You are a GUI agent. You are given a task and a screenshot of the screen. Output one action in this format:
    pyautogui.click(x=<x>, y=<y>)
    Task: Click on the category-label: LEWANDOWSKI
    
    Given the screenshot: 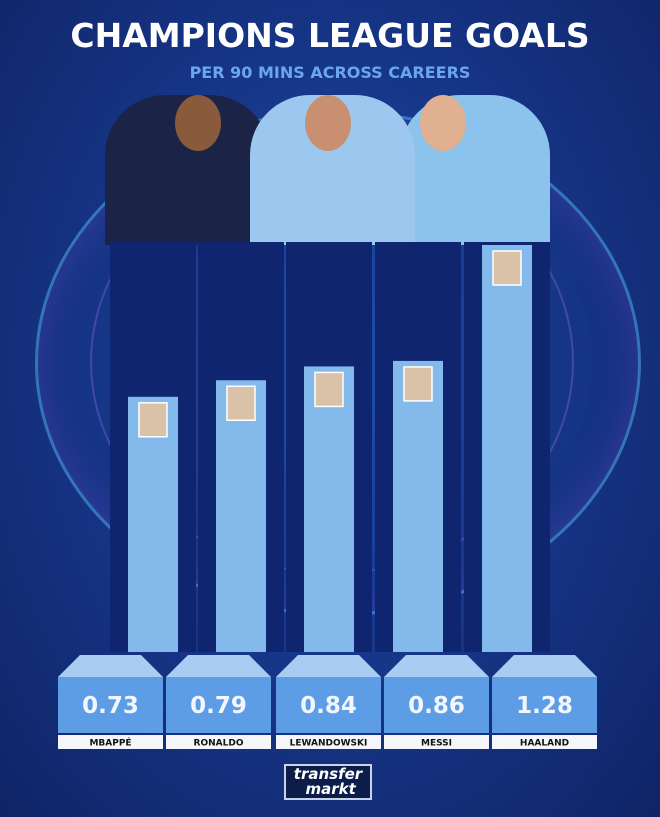 What is the action you would take?
    pyautogui.click(x=329, y=744)
    